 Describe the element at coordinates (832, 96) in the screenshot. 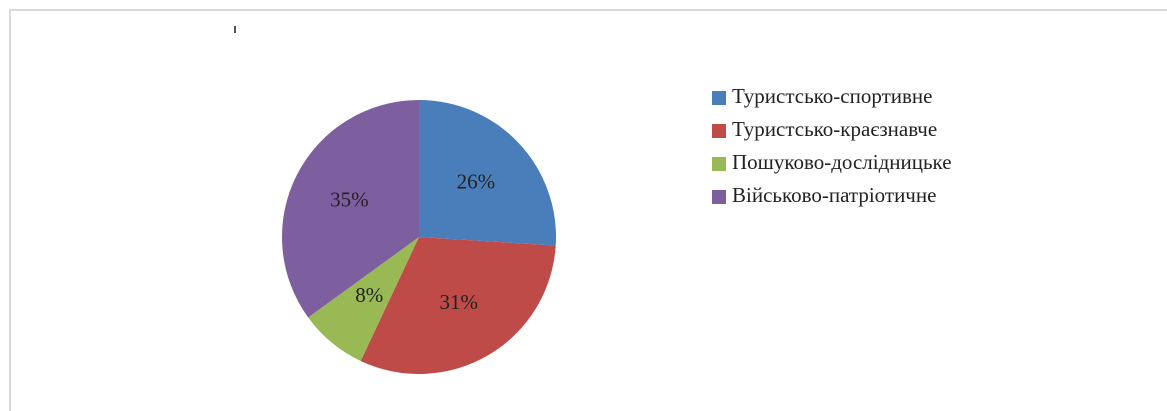

I see `legend-label: Туристсько-спортивне` at that location.